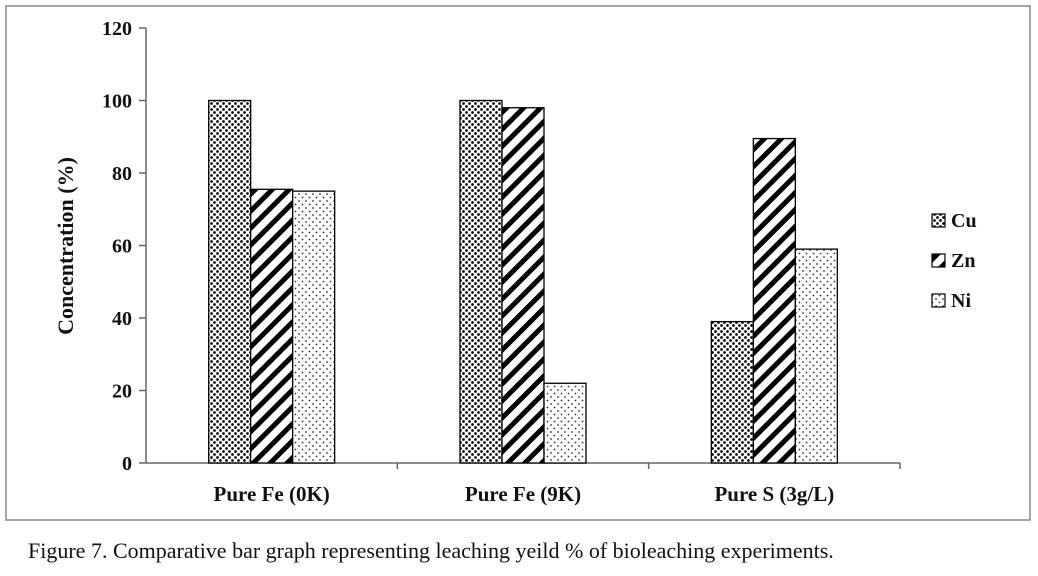 This screenshot has width=1038, height=576. What do you see at coordinates (272, 494) in the screenshot?
I see `x-category-label: Pure Fe (0K)` at bounding box center [272, 494].